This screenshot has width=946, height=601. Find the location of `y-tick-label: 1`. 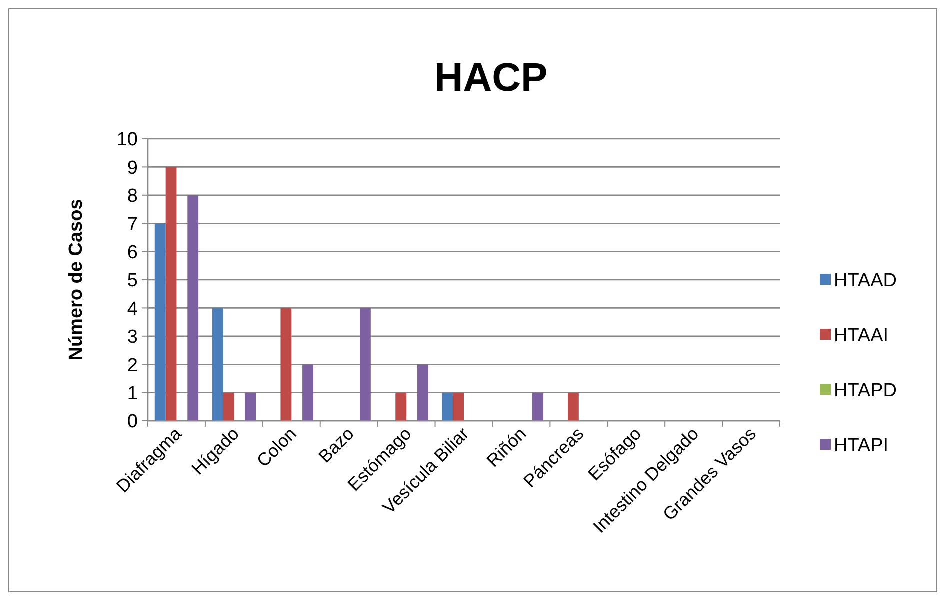

y-tick-label: 1 is located at coordinates (132, 393).